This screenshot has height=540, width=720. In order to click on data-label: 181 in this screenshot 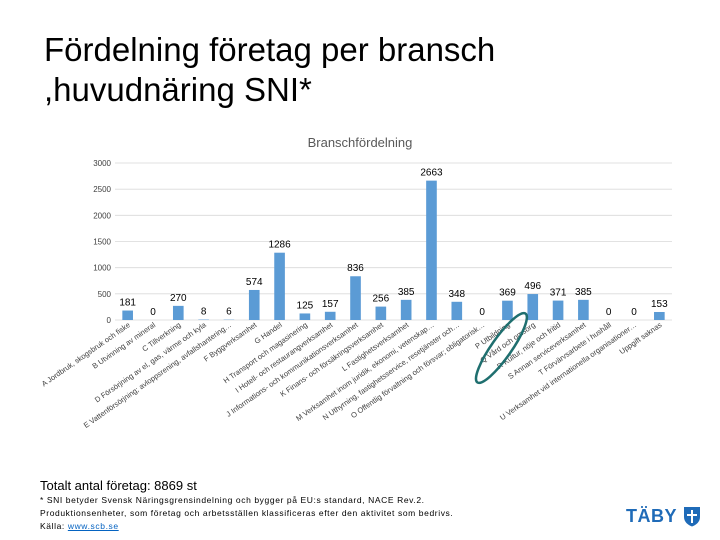, I will do `click(127, 303)`.